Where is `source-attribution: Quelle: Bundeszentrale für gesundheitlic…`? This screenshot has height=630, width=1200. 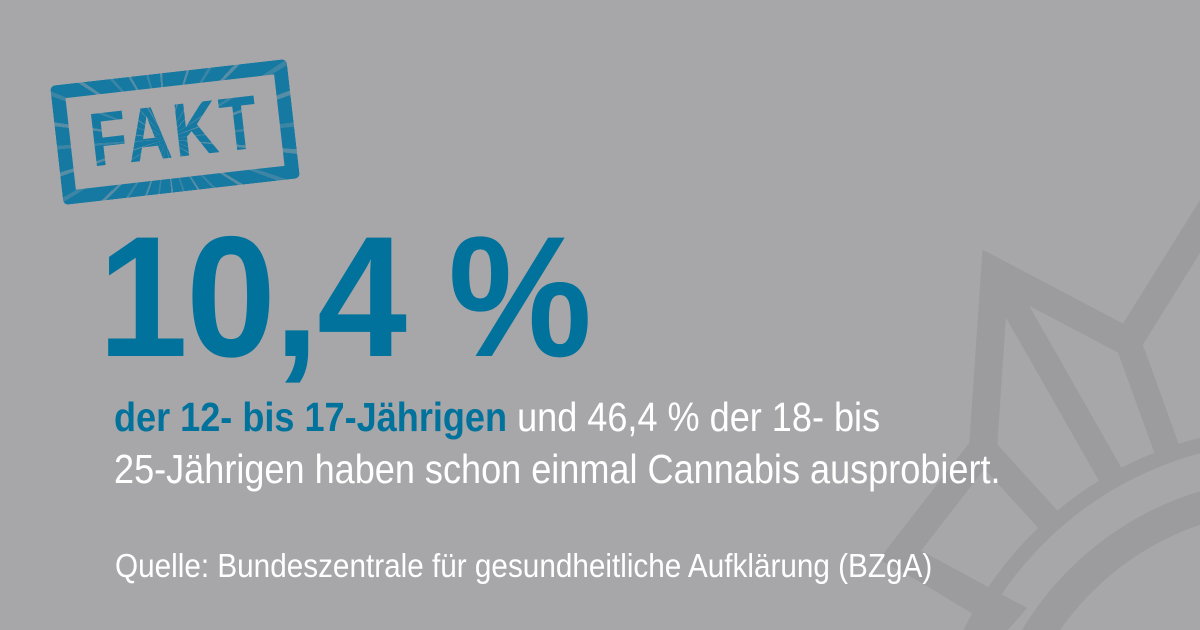
source-attribution: Quelle: Bundeszentrale für gesundheitlic… is located at coordinates (524, 565).